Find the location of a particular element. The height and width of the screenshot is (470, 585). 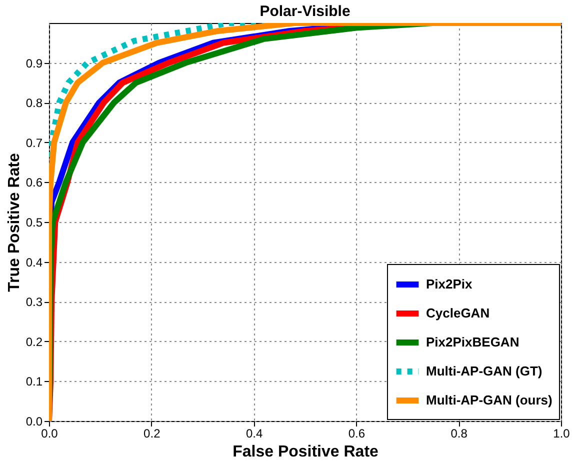

x-tick-label: 0.6 is located at coordinates (357, 433).